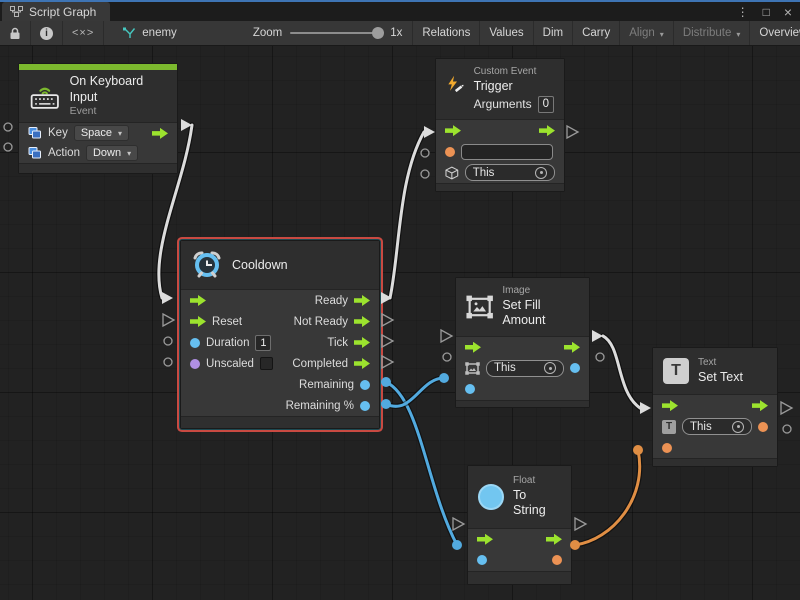 This screenshot has width=800, height=600. Describe the element at coordinates (450, 151) in the screenshot. I see `string-port` at that location.